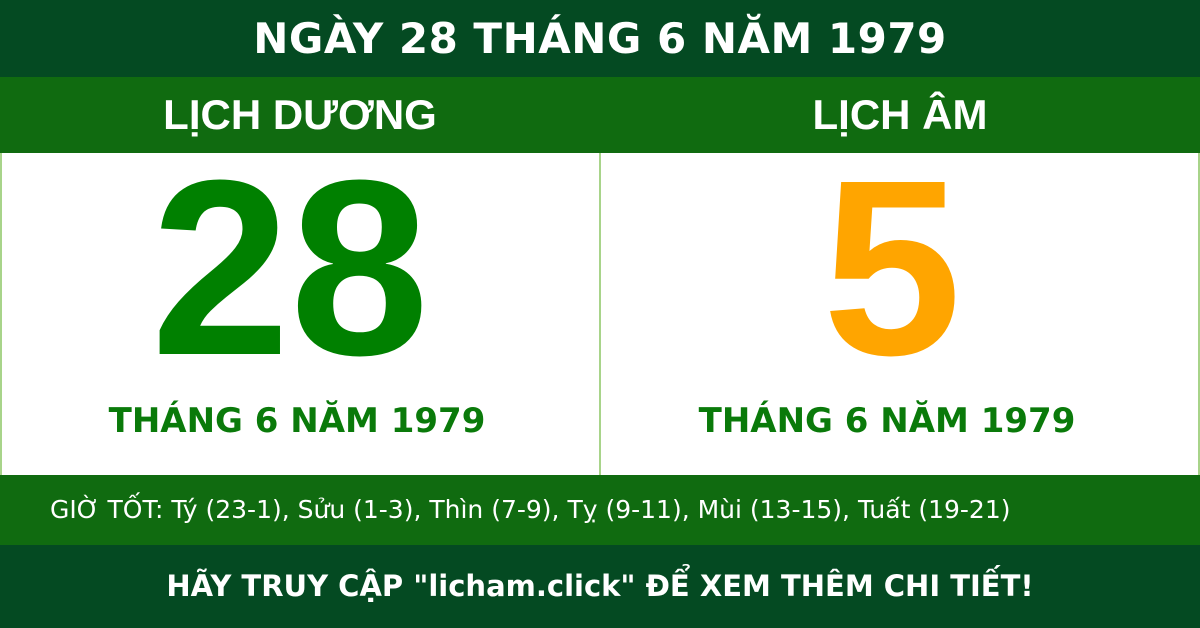 The width and height of the screenshot is (1200, 628). What do you see at coordinates (300, 115) in the screenshot?
I see `solar-calendar-header: LỊCH DƯƠNG` at bounding box center [300, 115].